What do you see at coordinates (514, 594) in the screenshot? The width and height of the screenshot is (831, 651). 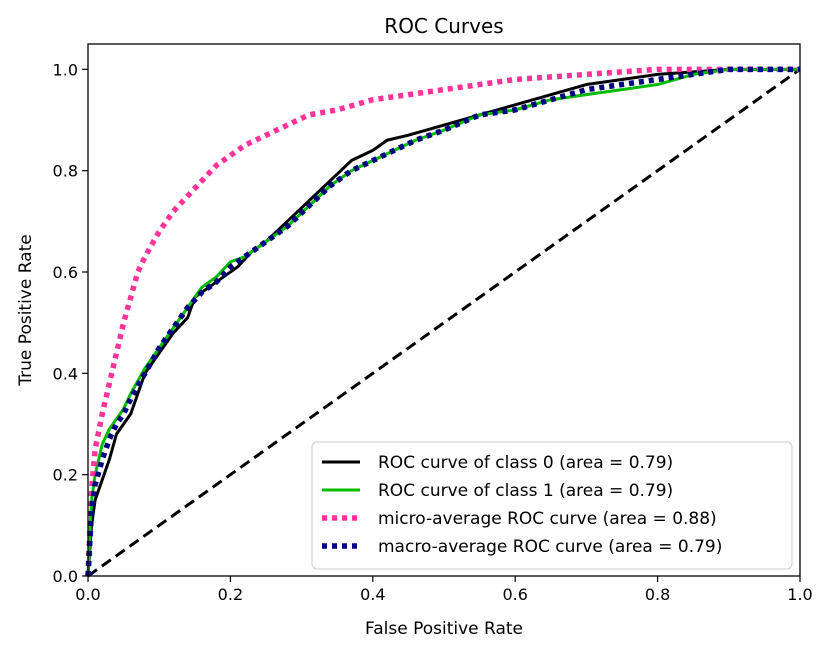 I see `x-tick-label: 0.6` at bounding box center [514, 594].